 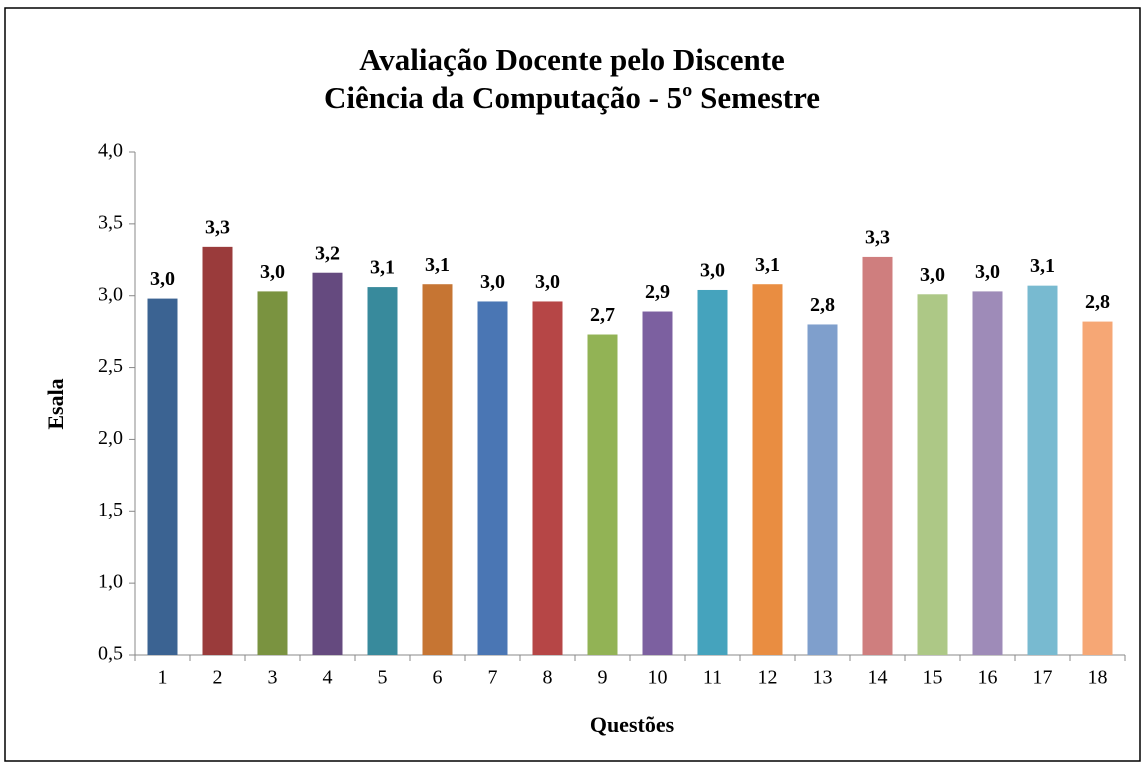 What do you see at coordinates (110, 222) in the screenshot?
I see `y-tick-label: 3,5` at bounding box center [110, 222].